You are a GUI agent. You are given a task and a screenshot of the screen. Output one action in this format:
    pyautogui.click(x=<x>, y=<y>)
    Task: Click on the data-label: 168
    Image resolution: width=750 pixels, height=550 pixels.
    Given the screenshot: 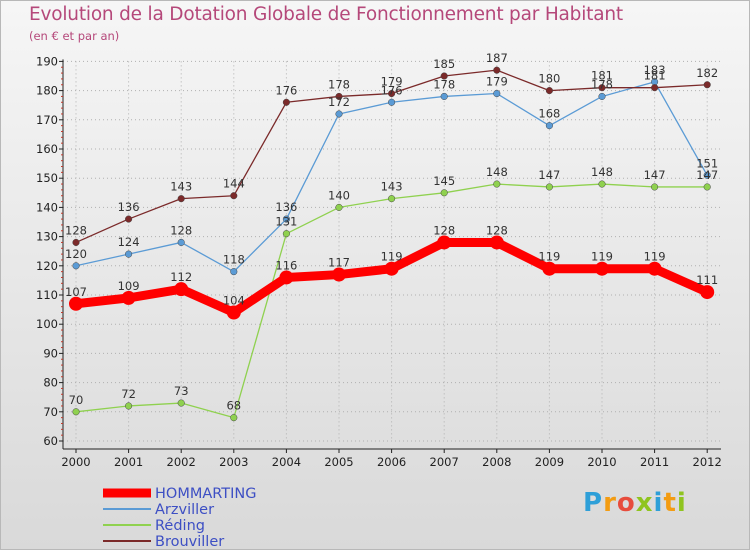 What is the action you would take?
    pyautogui.click(x=549, y=114)
    